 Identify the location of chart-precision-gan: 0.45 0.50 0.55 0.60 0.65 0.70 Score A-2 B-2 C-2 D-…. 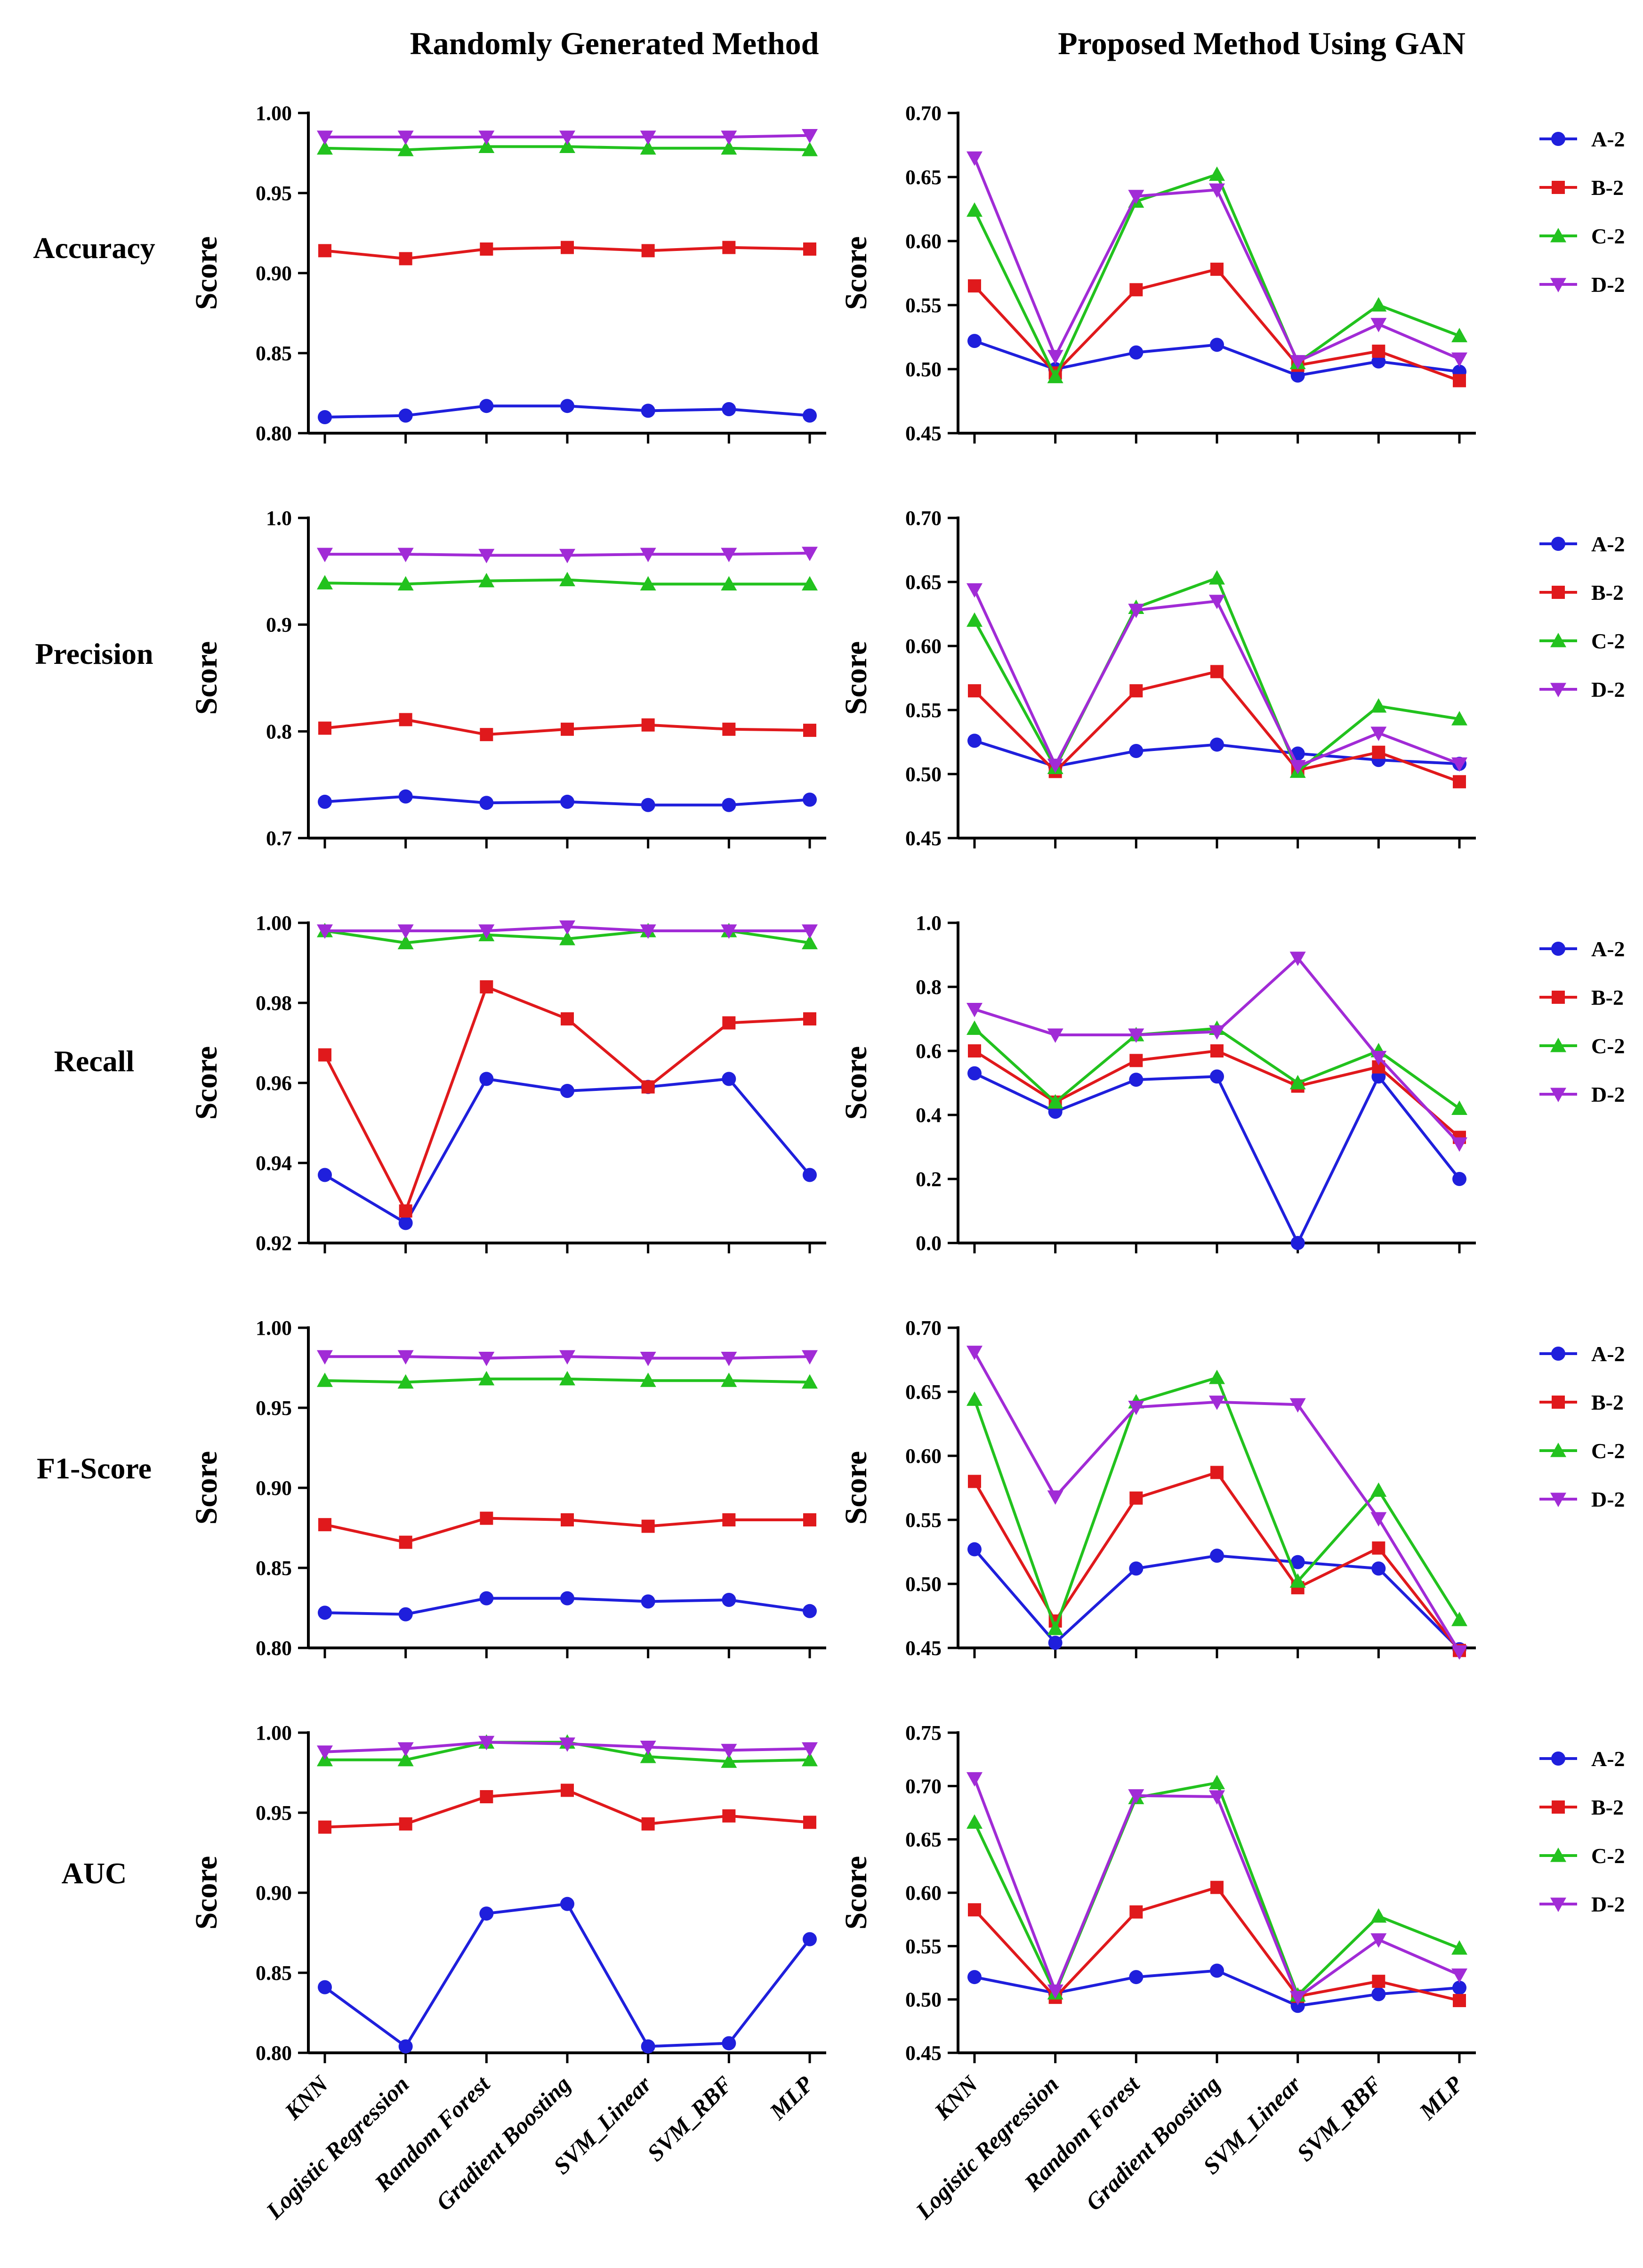
(1232, 678).